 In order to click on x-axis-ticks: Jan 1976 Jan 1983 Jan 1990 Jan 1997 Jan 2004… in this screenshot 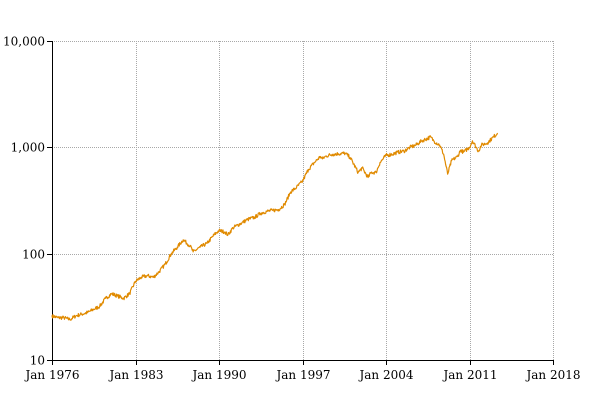, I will do `click(302, 371)`.